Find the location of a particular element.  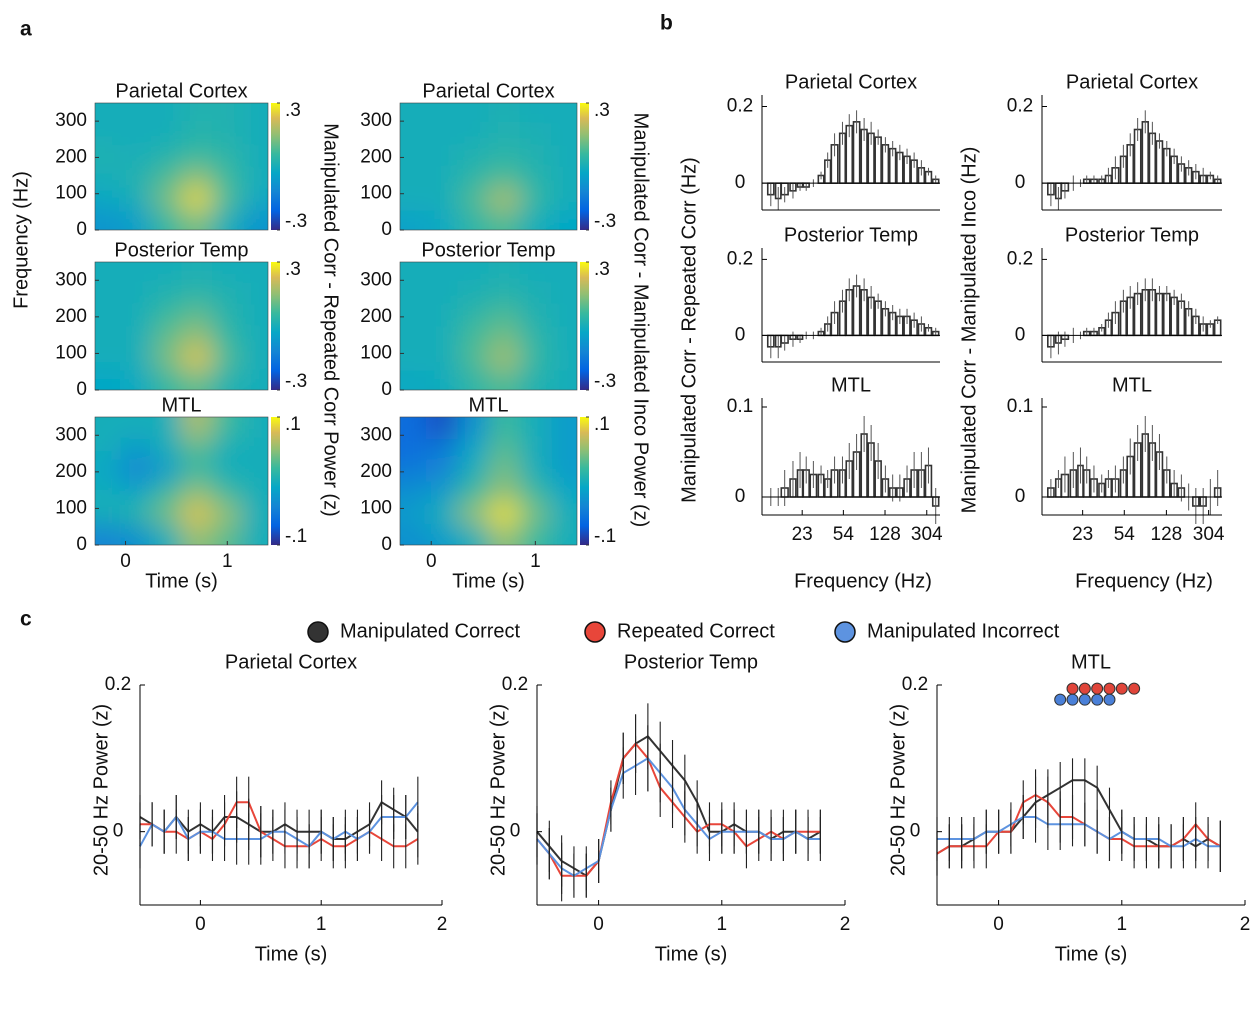

x-tick-label: 23 is located at coordinates (802, 534).